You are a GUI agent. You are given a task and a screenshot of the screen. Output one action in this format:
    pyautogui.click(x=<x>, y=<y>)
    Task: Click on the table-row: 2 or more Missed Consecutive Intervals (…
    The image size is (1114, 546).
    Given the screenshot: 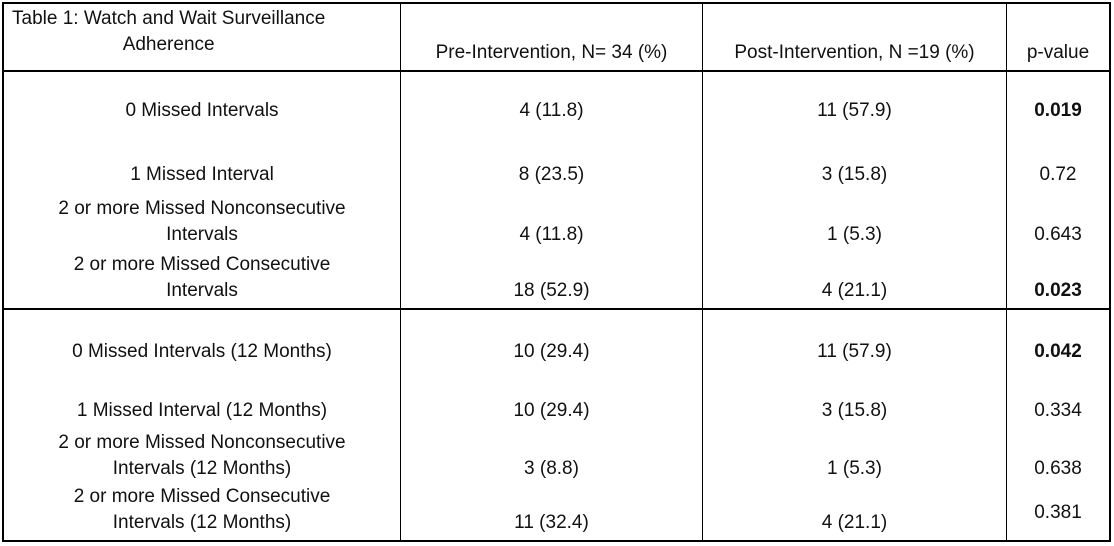 What is the action you would take?
    pyautogui.click(x=556, y=513)
    